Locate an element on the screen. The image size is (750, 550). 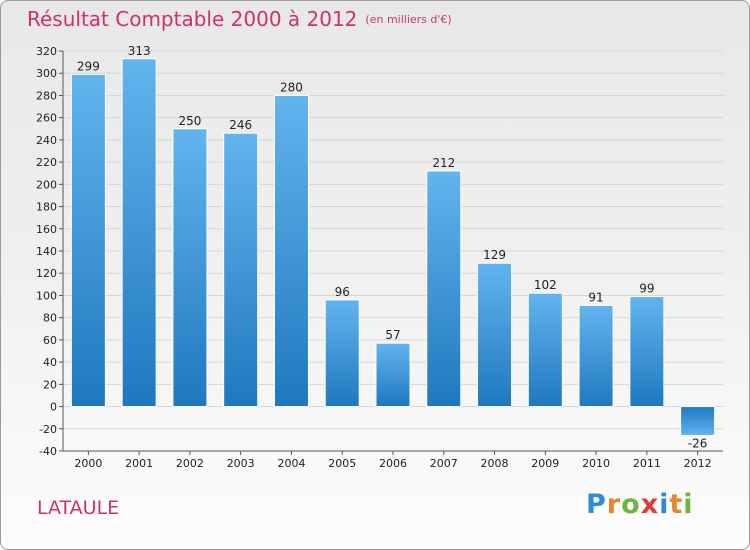
x-tick-label: 2009 is located at coordinates (545, 463).